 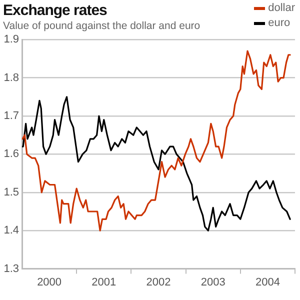 What do you see at coordinates (11, 154) in the screenshot?
I see `y-tick-label: 1.6` at bounding box center [11, 154].